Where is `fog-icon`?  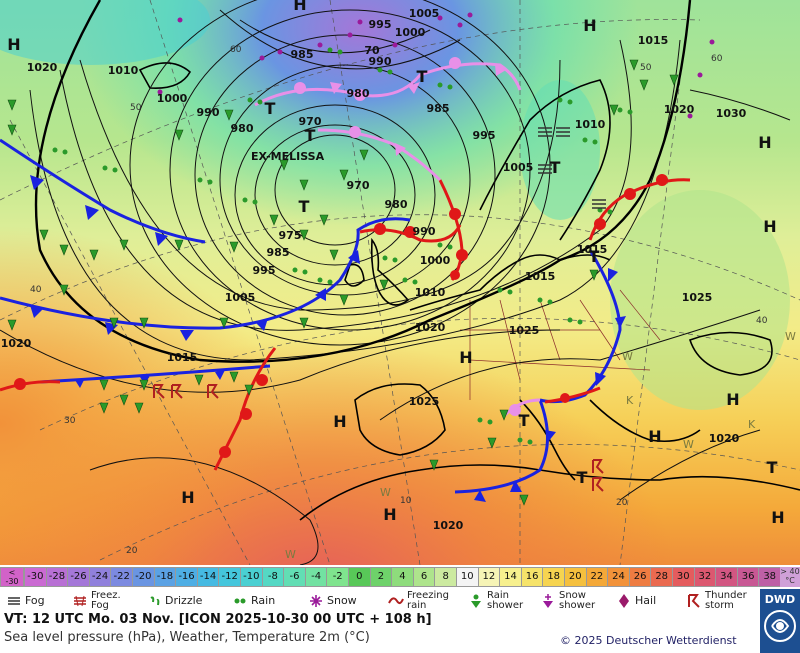 fog-icon is located at coordinates (14, 601).